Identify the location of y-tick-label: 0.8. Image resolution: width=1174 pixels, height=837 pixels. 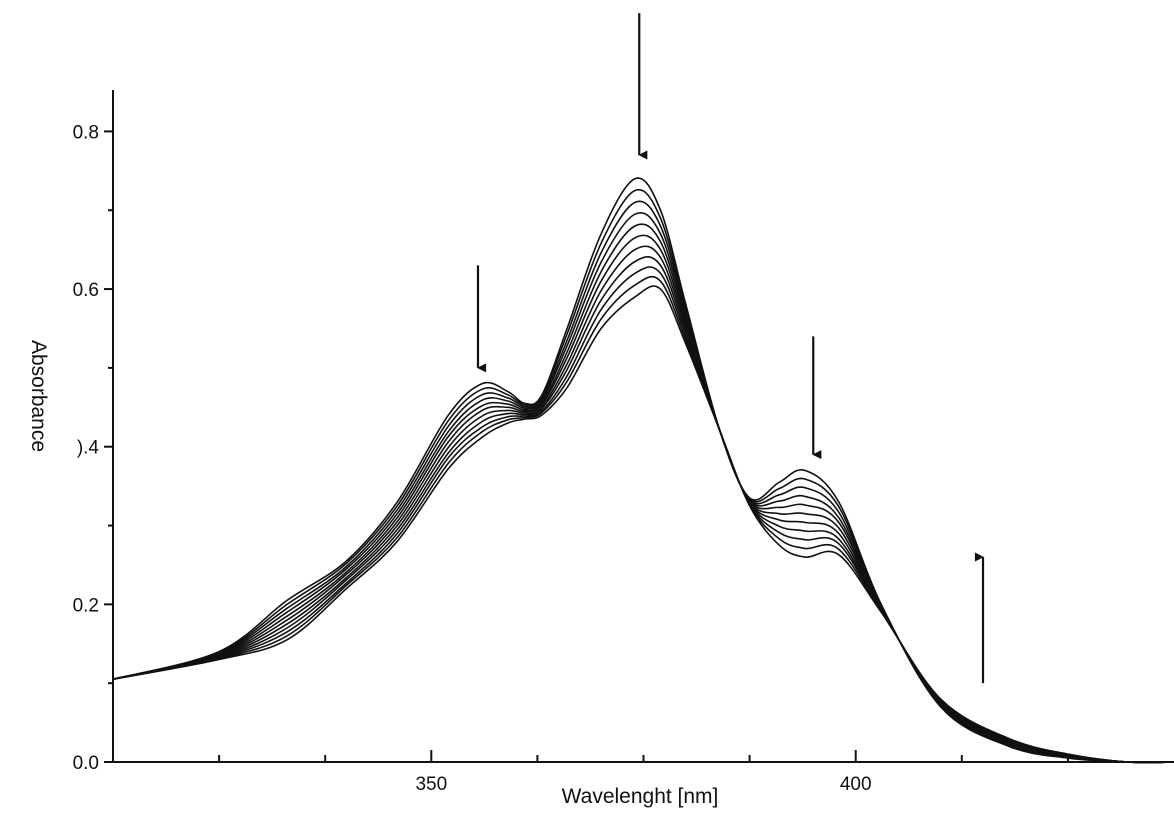
(86, 132).